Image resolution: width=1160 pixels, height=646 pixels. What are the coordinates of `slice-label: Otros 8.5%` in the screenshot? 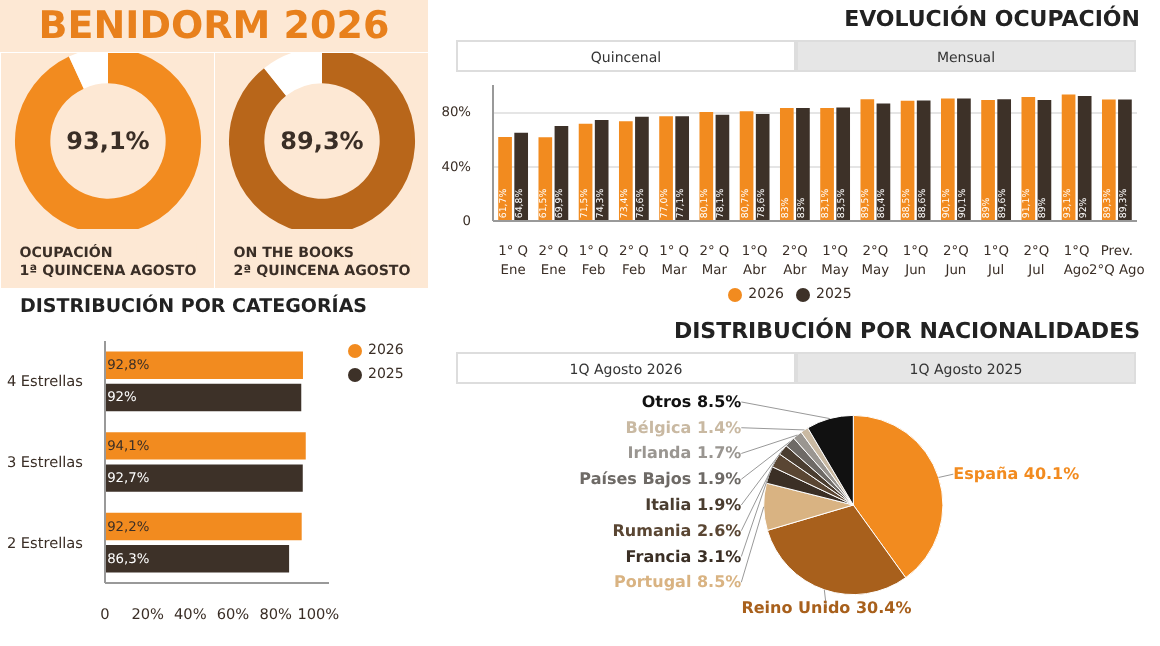 It's located at (691, 401).